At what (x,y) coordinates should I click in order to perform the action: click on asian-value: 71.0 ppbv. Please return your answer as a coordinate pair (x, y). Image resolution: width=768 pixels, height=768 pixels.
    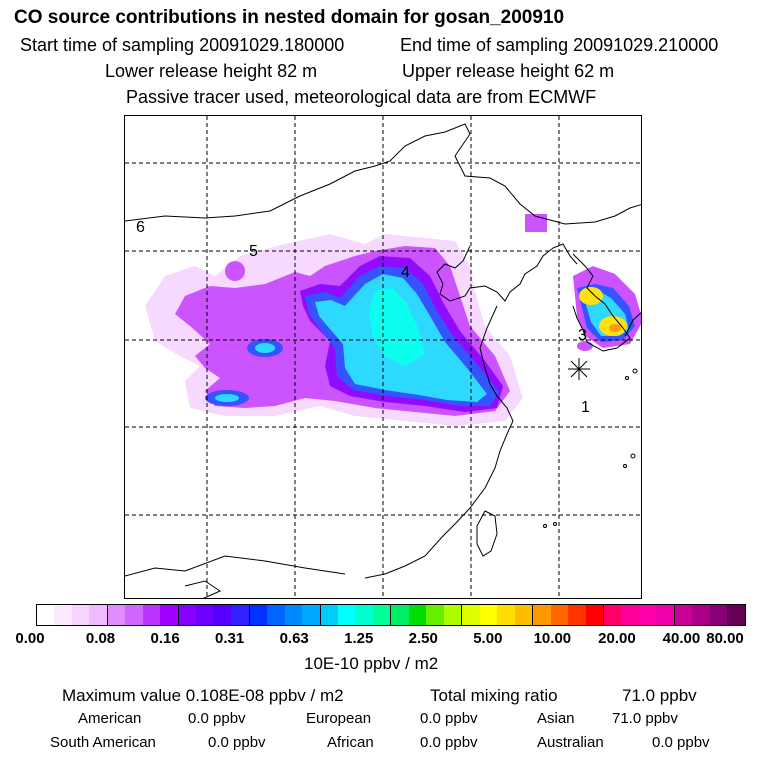
    Looking at the image, I should click on (645, 718).